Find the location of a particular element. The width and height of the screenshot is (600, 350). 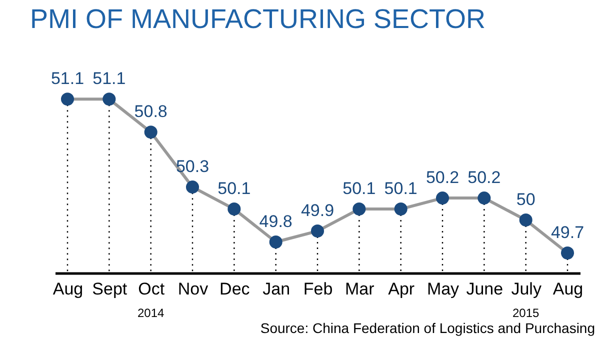

data-label: 49.8 is located at coordinates (275, 222).